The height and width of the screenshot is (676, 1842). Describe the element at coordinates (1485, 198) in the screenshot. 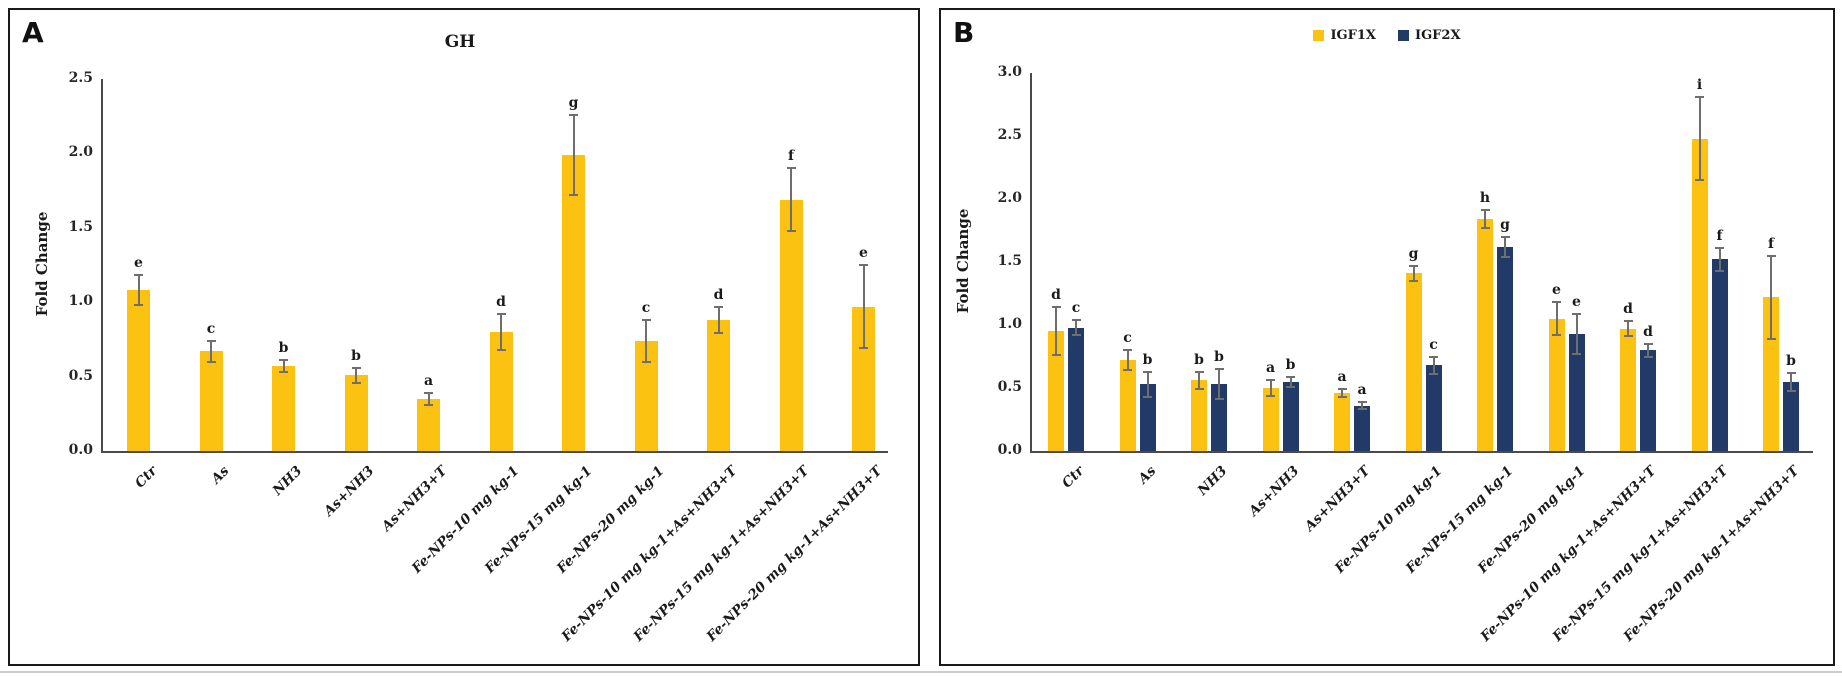

I see `sig-letter: h` at that location.